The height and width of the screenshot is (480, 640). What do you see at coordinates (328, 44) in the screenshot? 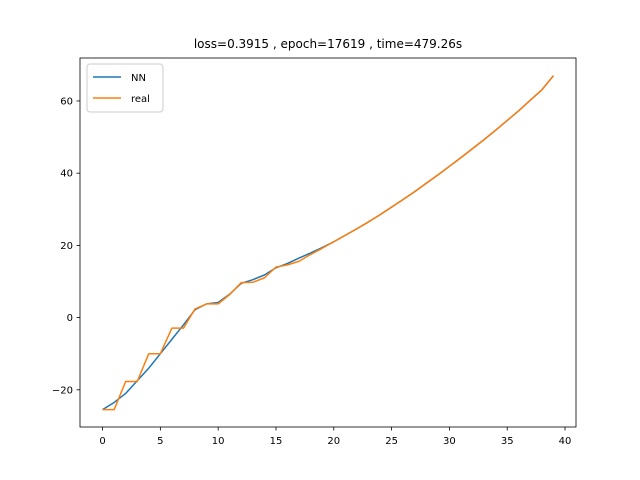
I see `chart-title: loss=0.3915 , epoch=17619 , time=479.26s` at bounding box center [328, 44].